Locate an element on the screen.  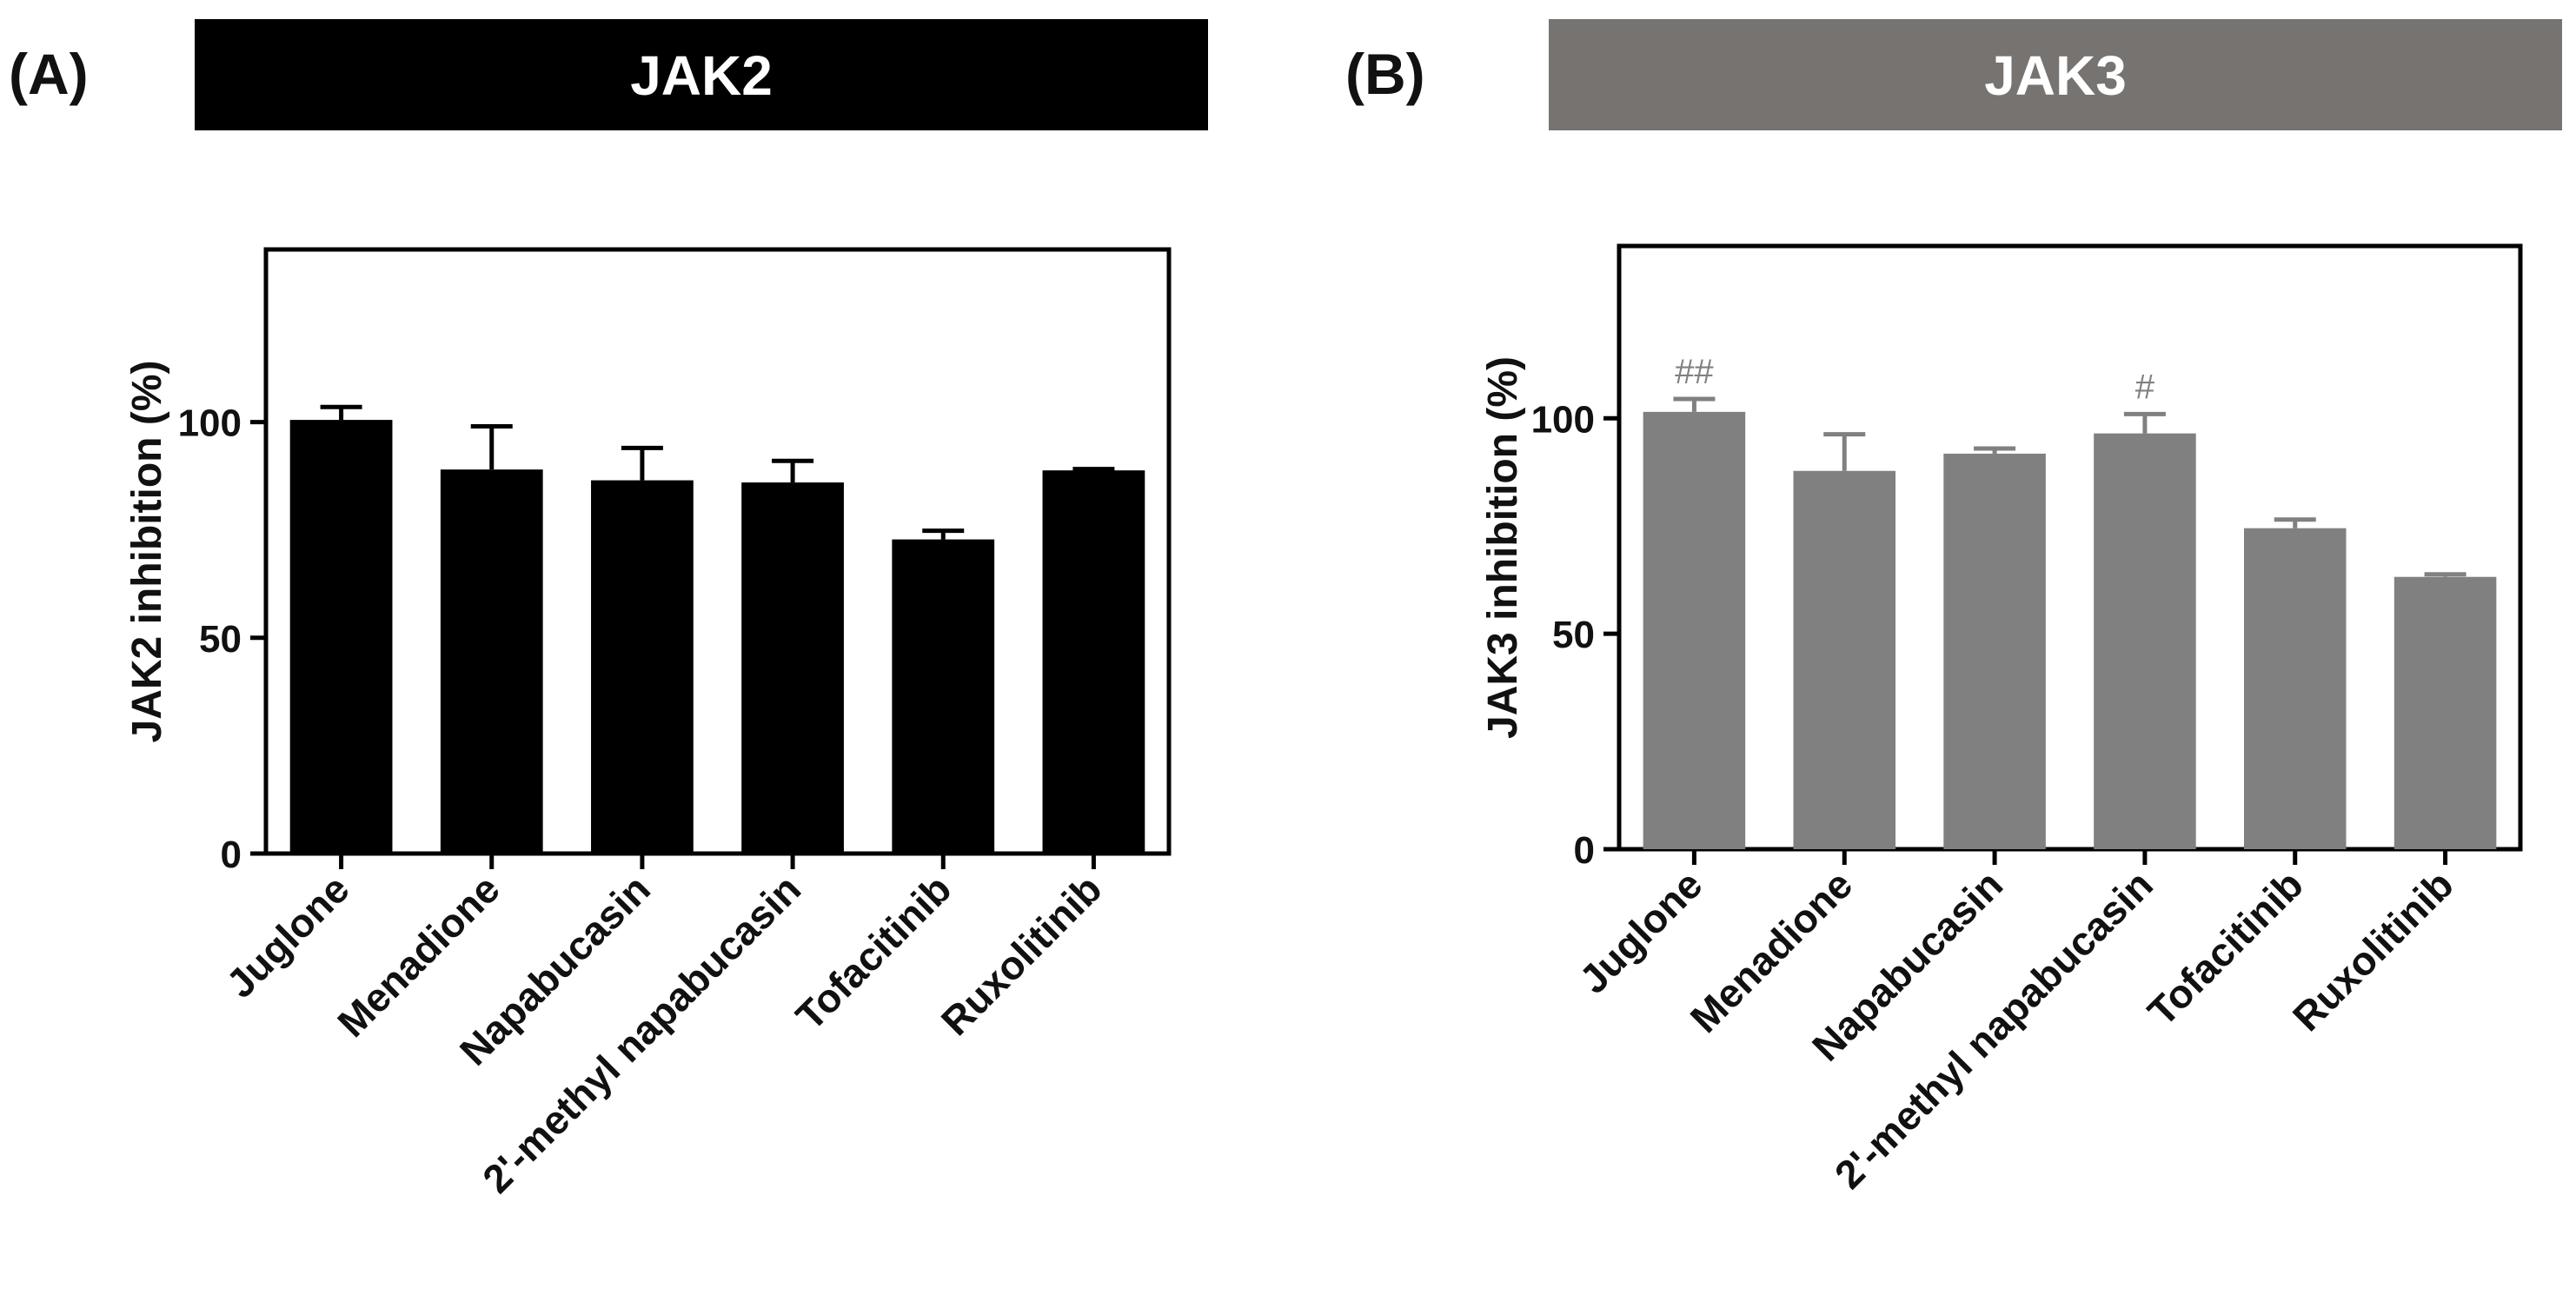
jak2-category-label-3: 2'-methyl napabucasin is located at coordinates (641, 1033).